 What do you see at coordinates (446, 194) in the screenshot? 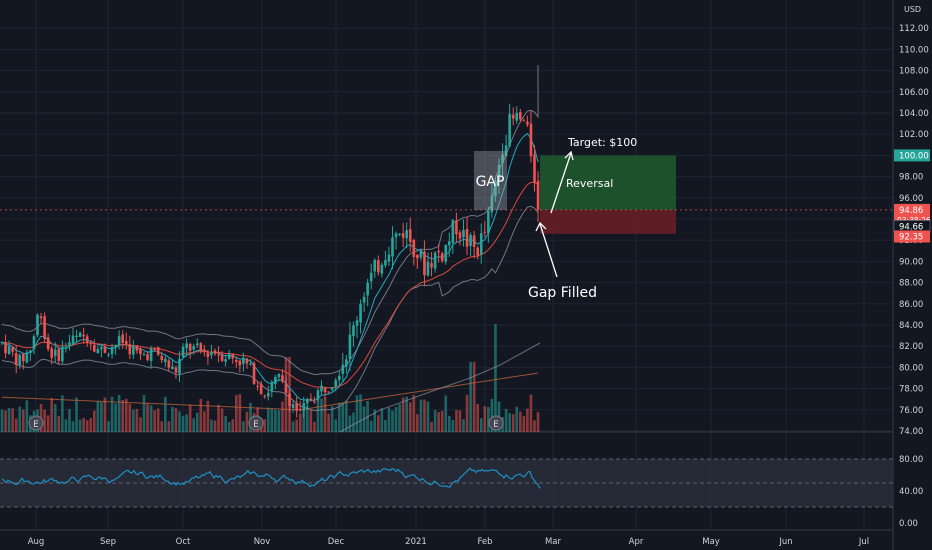
I see `trade-zones` at bounding box center [446, 194].